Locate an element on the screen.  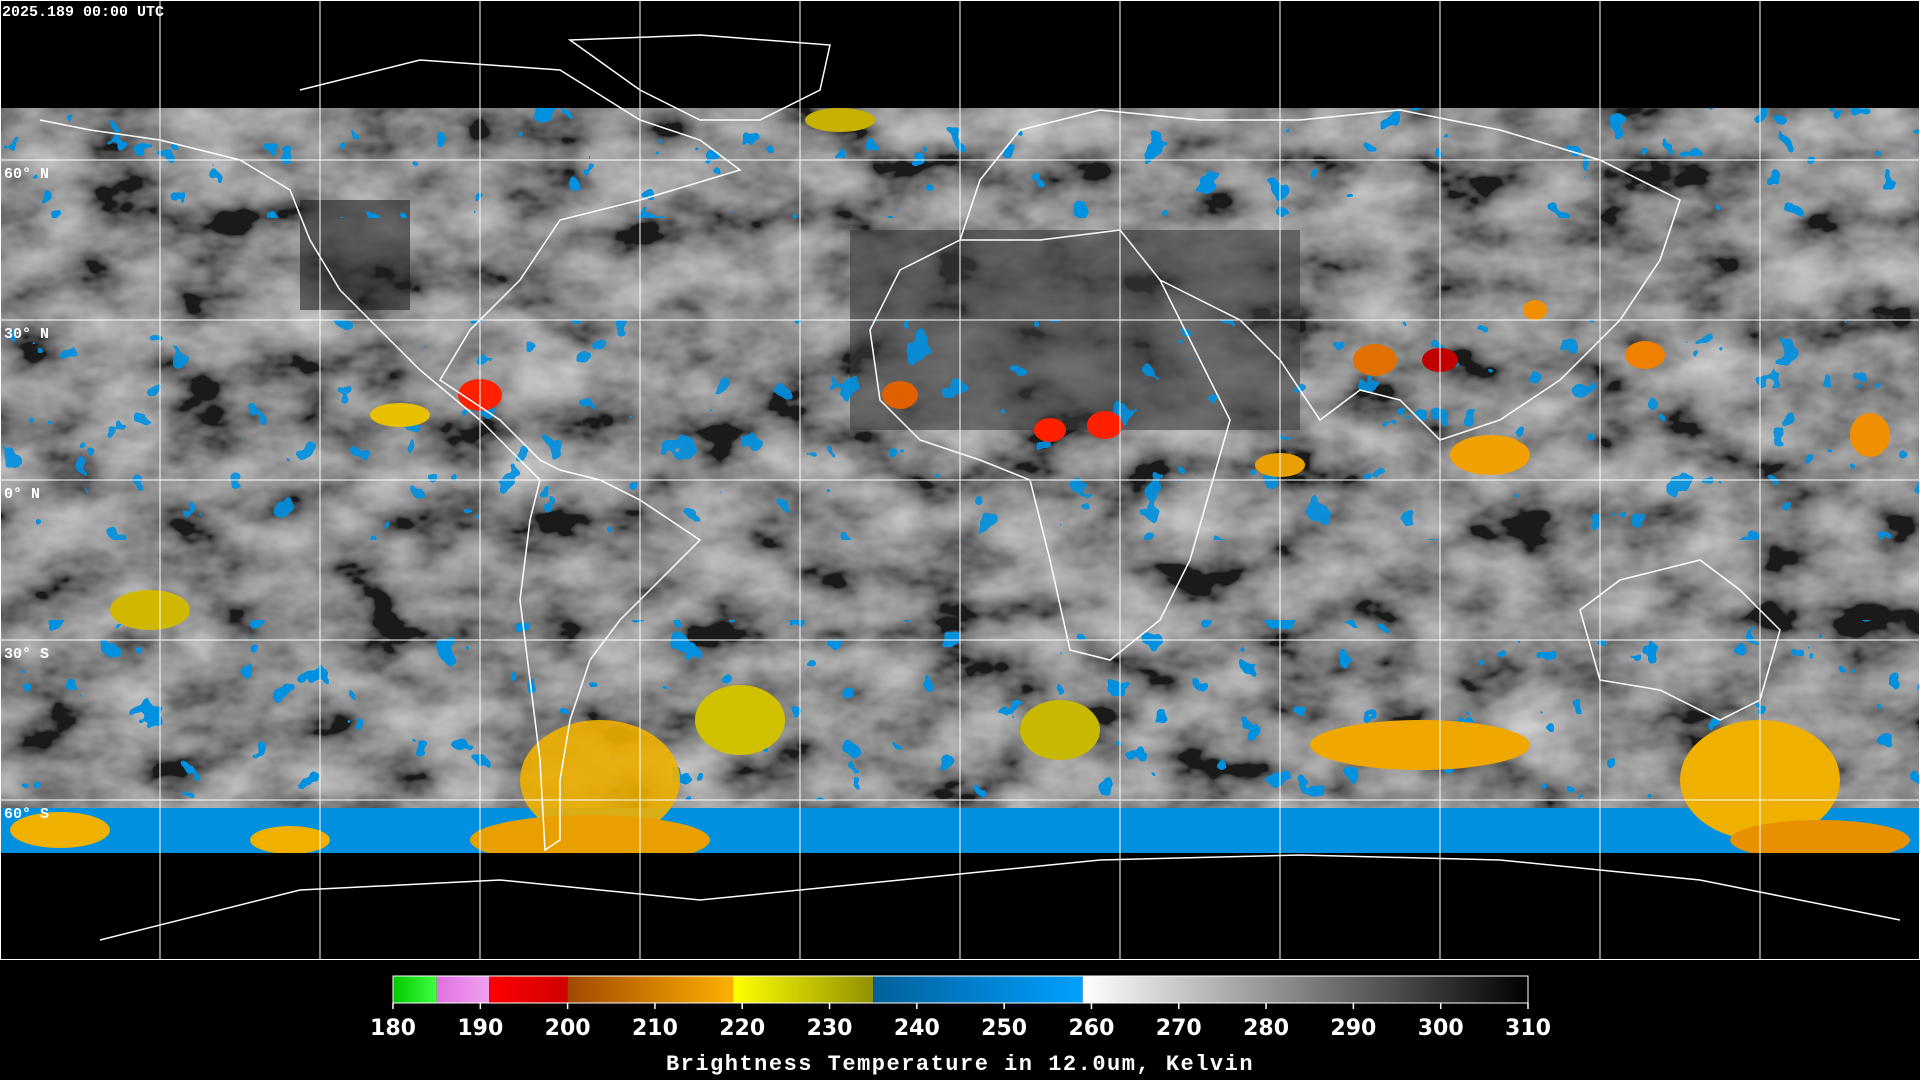
colorbar-tick-label: 200 is located at coordinates (568, 1028).